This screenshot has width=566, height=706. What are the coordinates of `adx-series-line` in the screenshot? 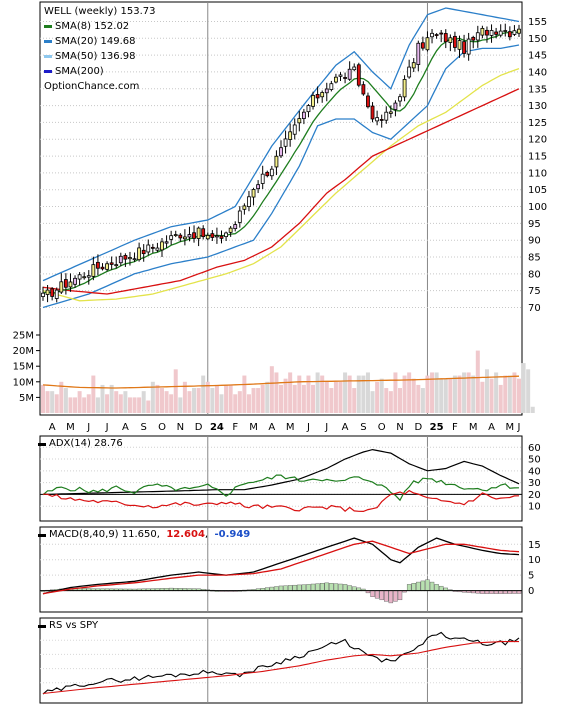 It's located at (281, 488).